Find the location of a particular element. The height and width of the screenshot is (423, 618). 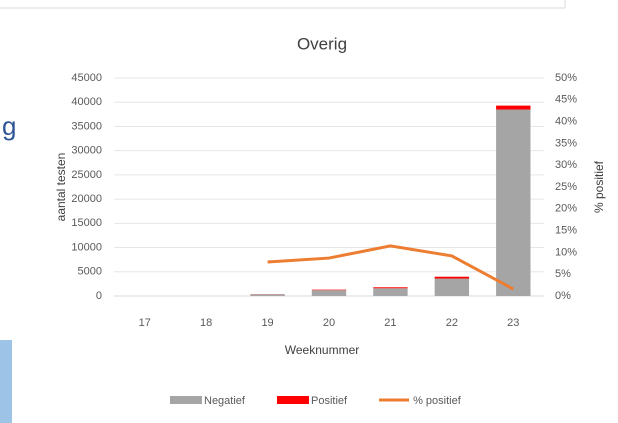

side-text: g is located at coordinates (9, 126).